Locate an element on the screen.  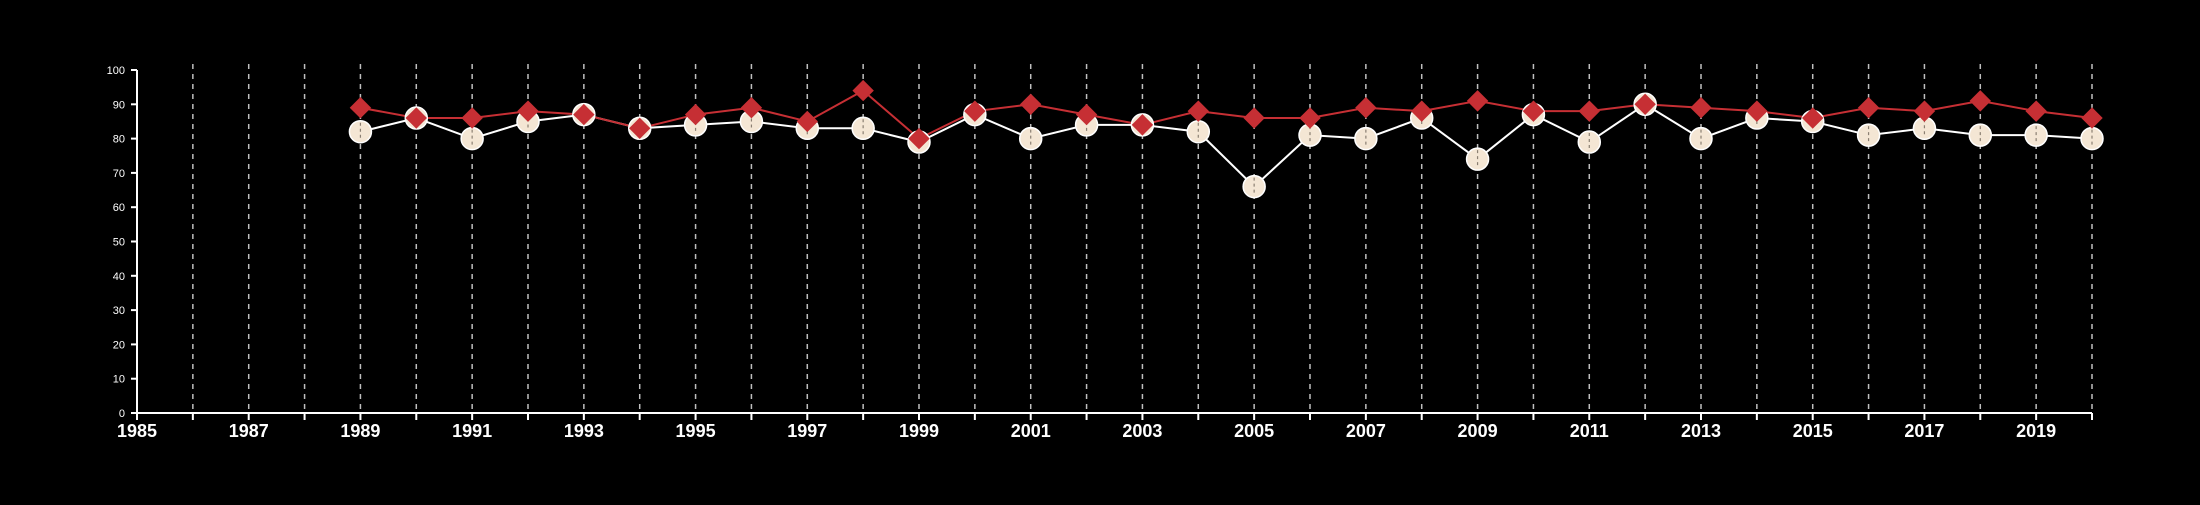
diamond-marker-2018 is located at coordinates (1980, 101).